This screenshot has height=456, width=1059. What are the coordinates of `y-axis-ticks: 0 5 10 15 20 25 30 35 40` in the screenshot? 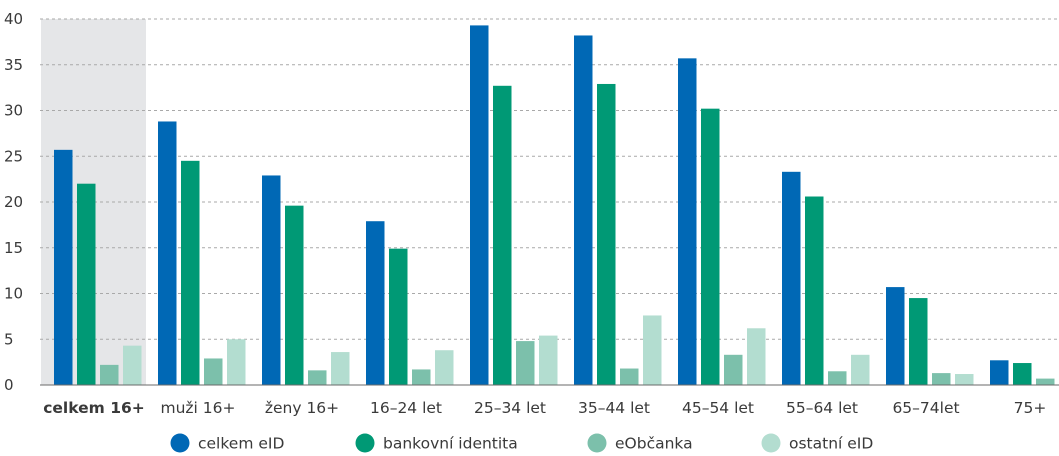 It's located at (13, 202).